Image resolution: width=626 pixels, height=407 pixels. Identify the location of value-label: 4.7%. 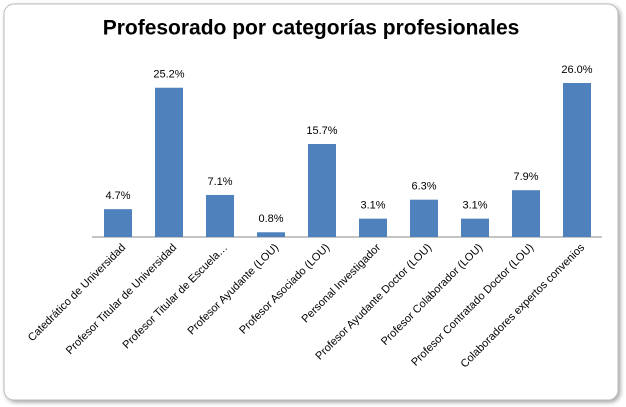
(117, 196).